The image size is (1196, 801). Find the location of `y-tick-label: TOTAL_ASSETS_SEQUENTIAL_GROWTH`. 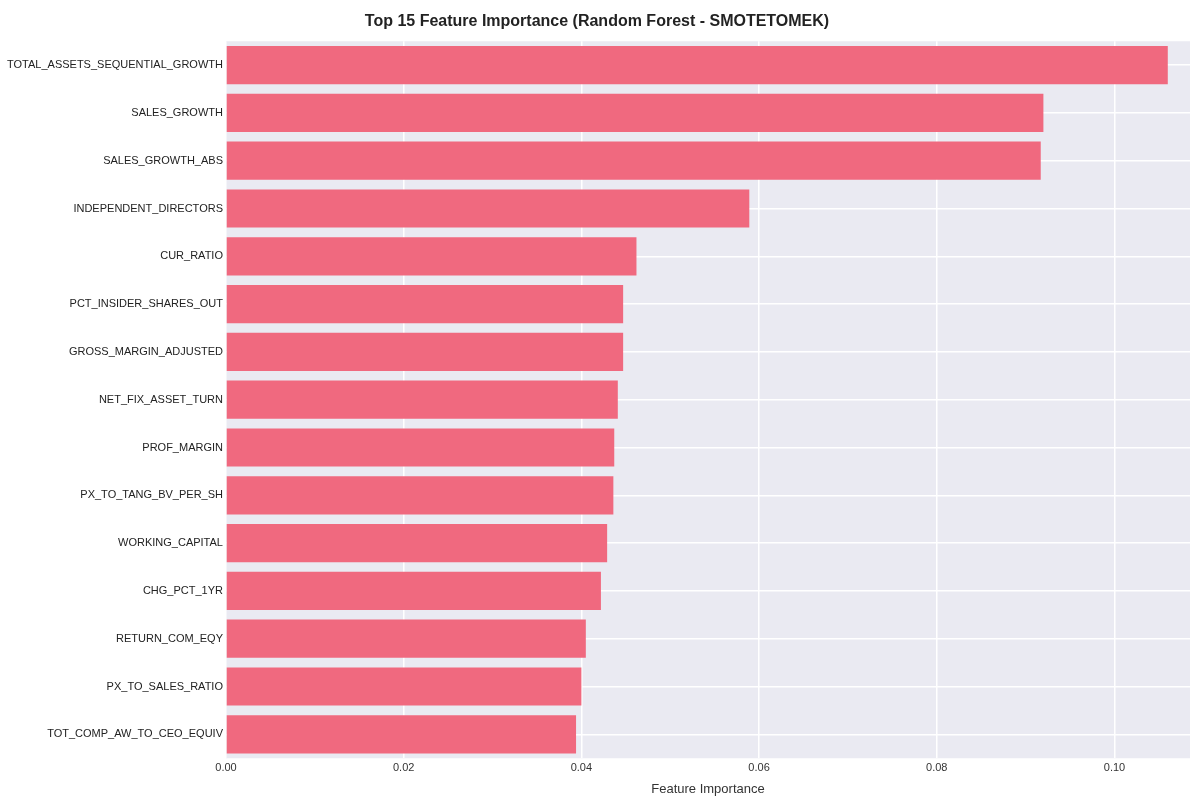

y-tick-label: TOTAL_ASSETS_SEQUENTIAL_GROWTH is located at coordinates (115, 64).